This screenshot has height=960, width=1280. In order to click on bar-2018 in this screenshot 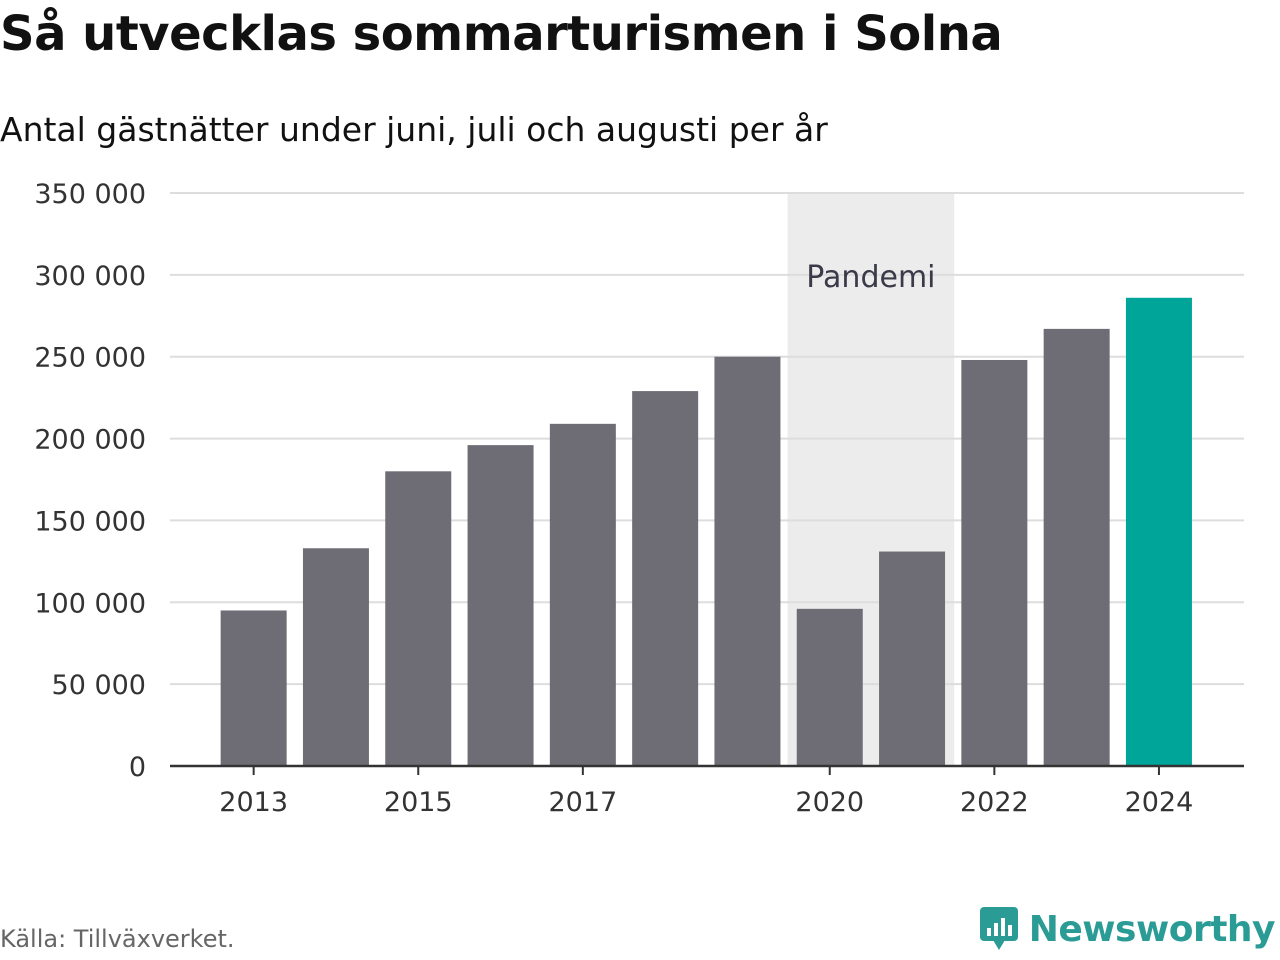, I will do `click(665, 578)`.